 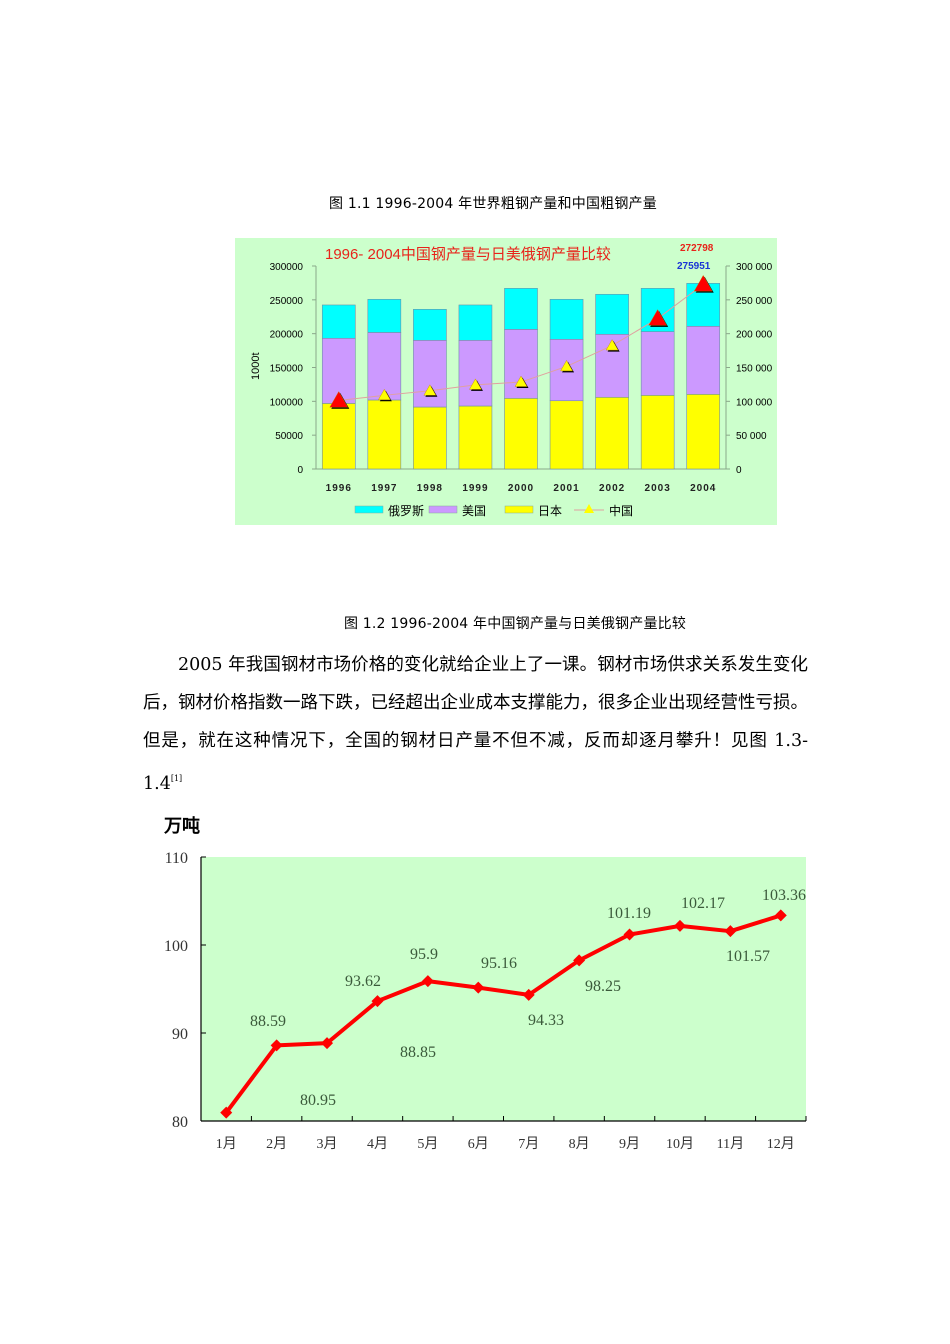 I want to click on x-tick-label: 1999, so click(x=475, y=488).